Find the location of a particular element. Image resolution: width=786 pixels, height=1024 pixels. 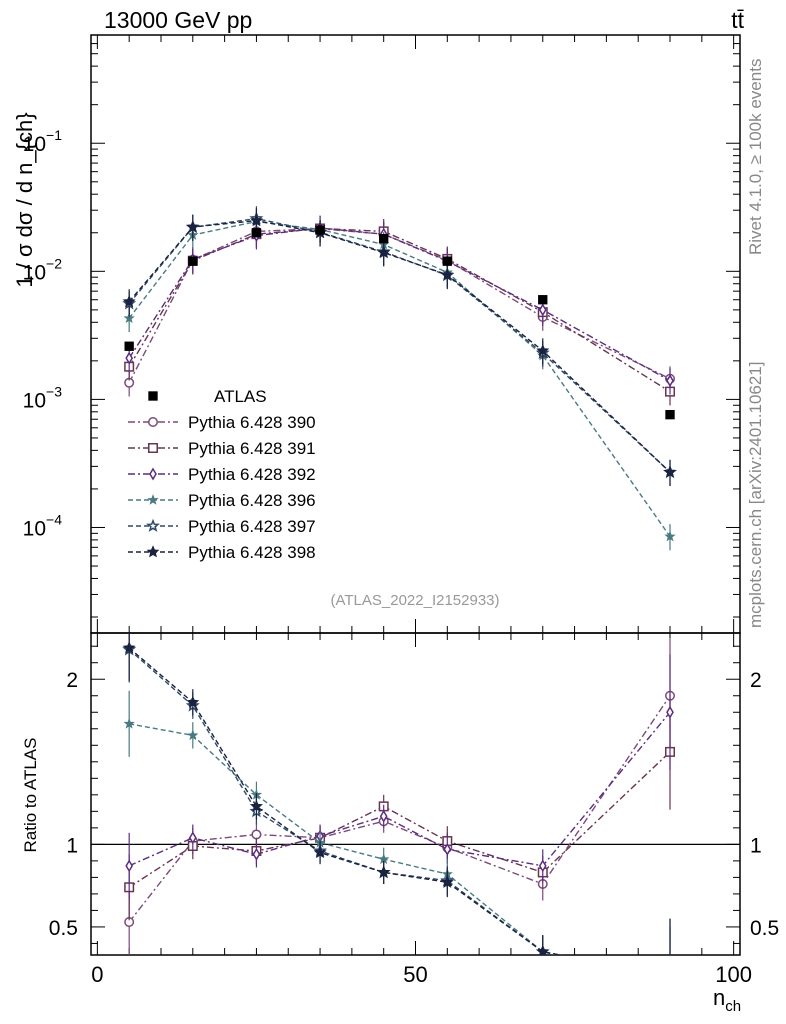

legend-label-5: Pythia 6.428 397 is located at coordinates (252, 526).